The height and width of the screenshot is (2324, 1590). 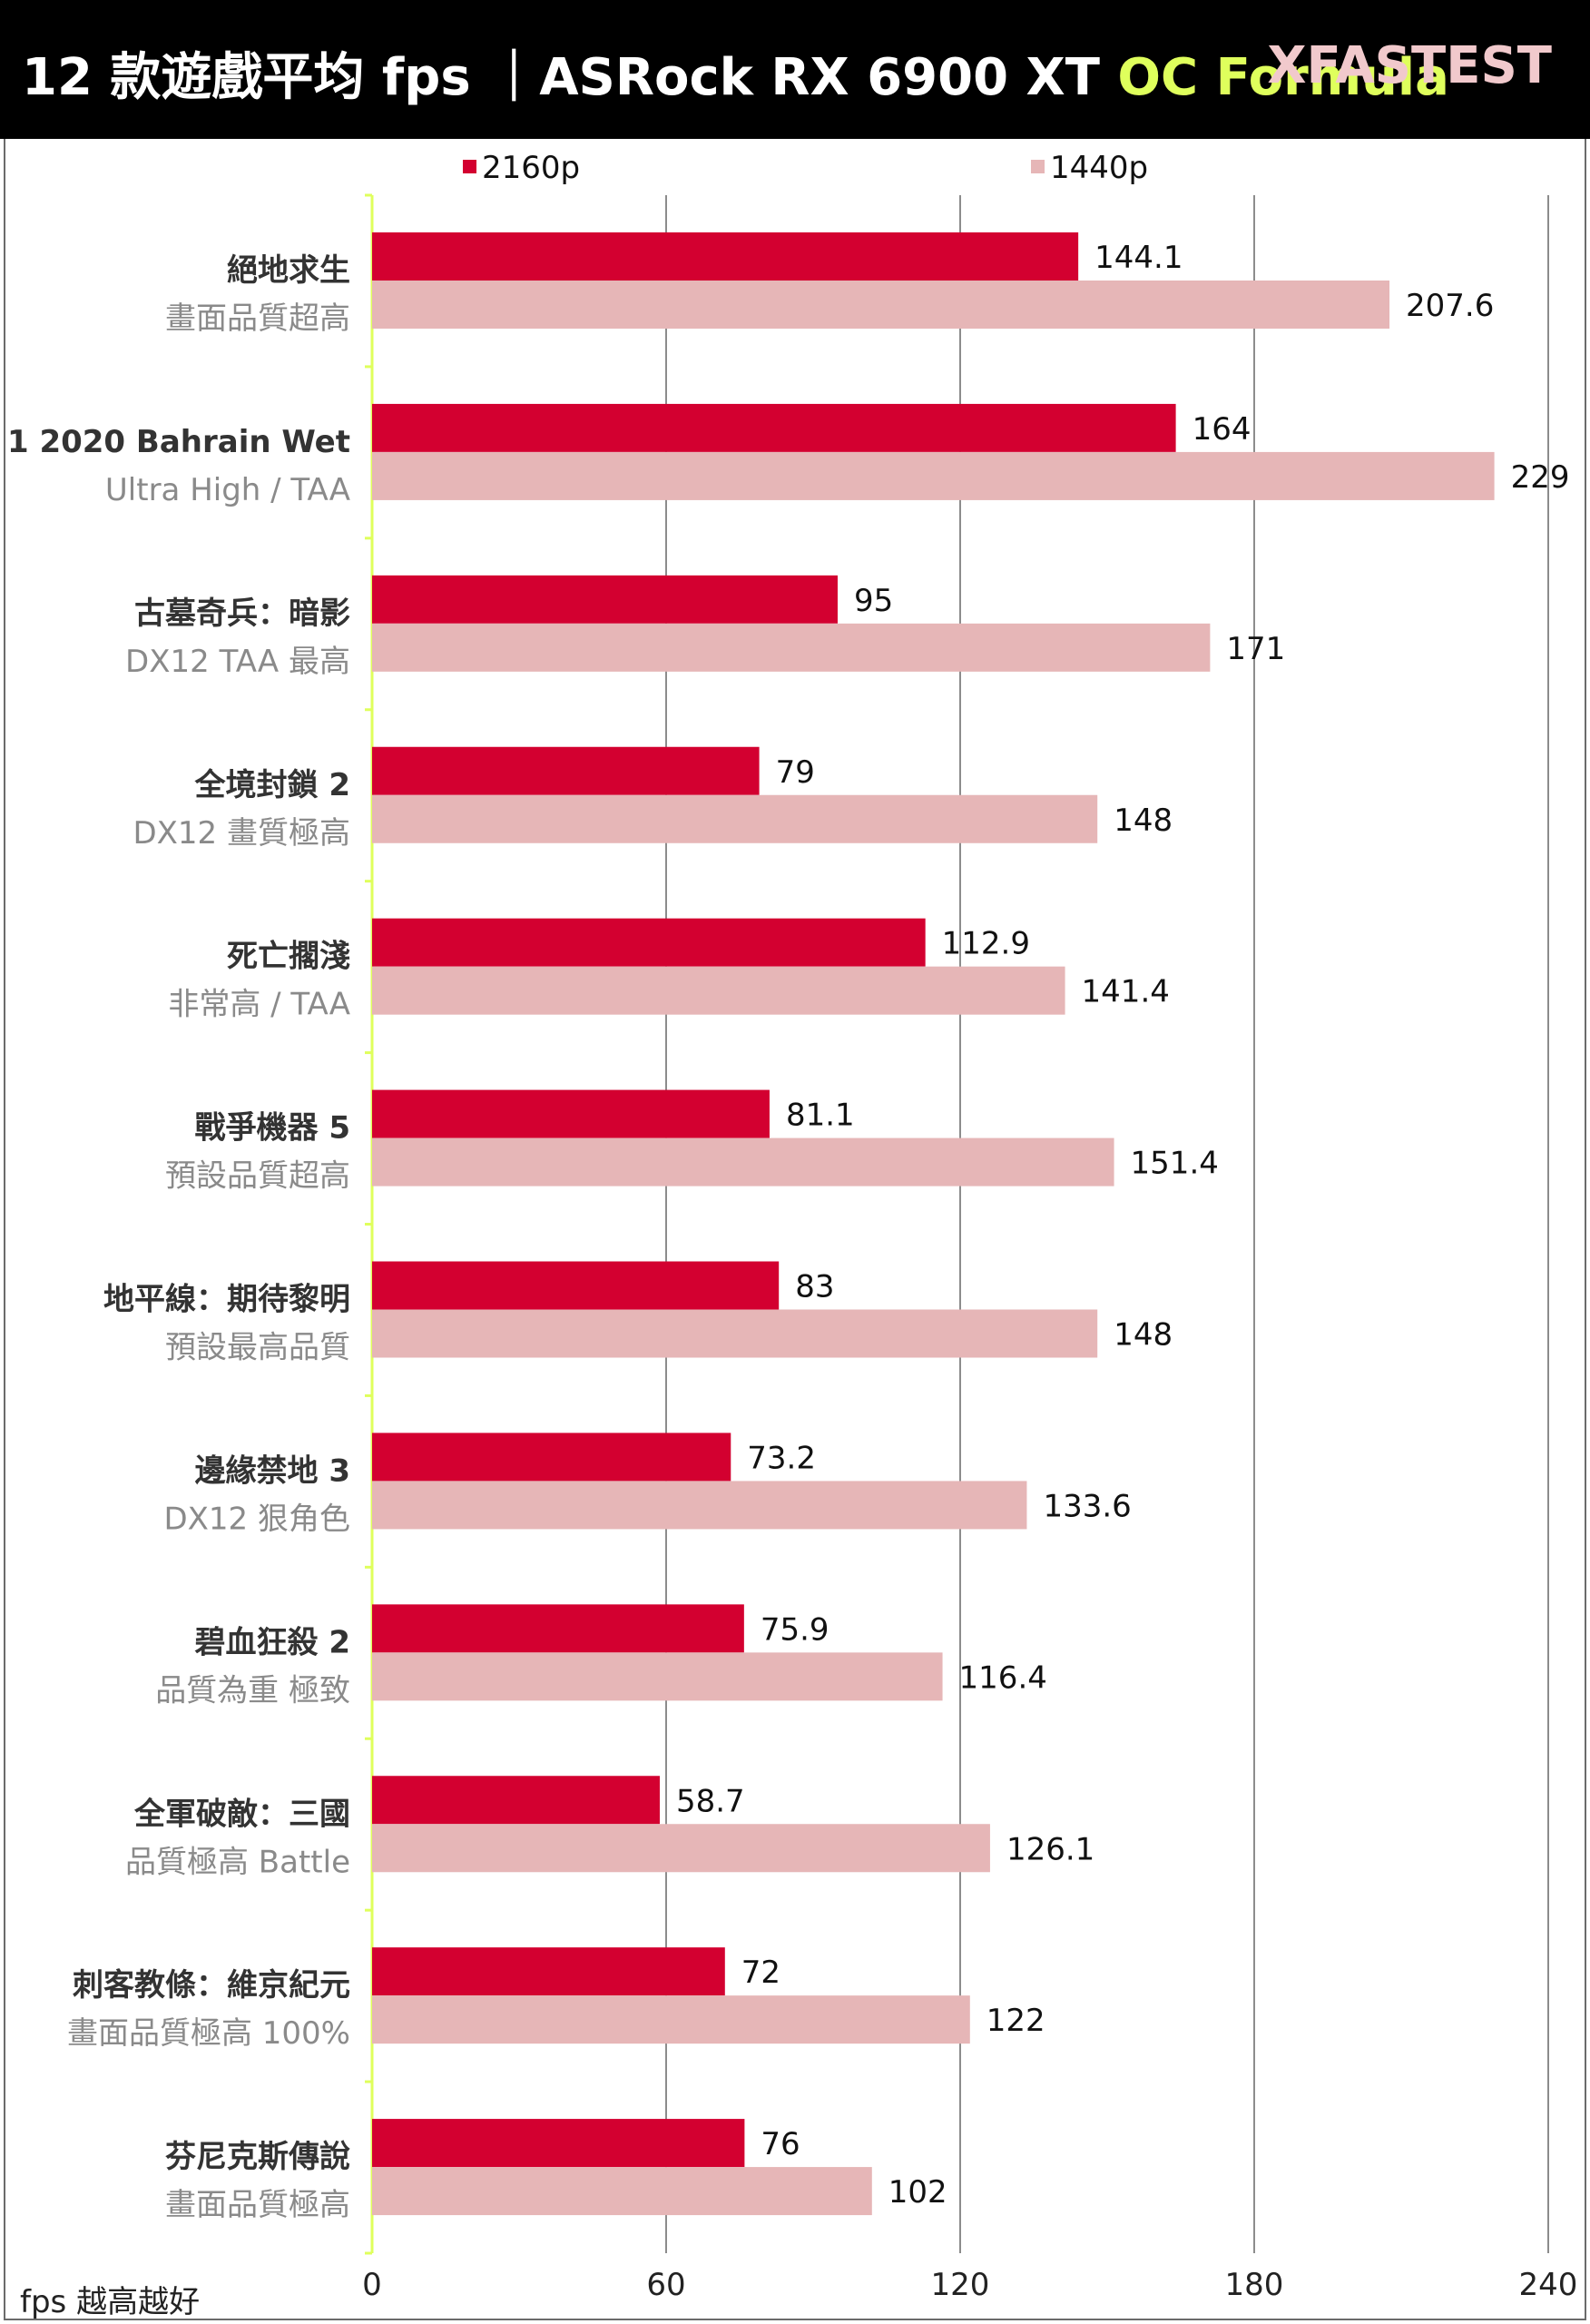 I want to click on legend-label-2160p: 2160p, so click(x=531, y=168).